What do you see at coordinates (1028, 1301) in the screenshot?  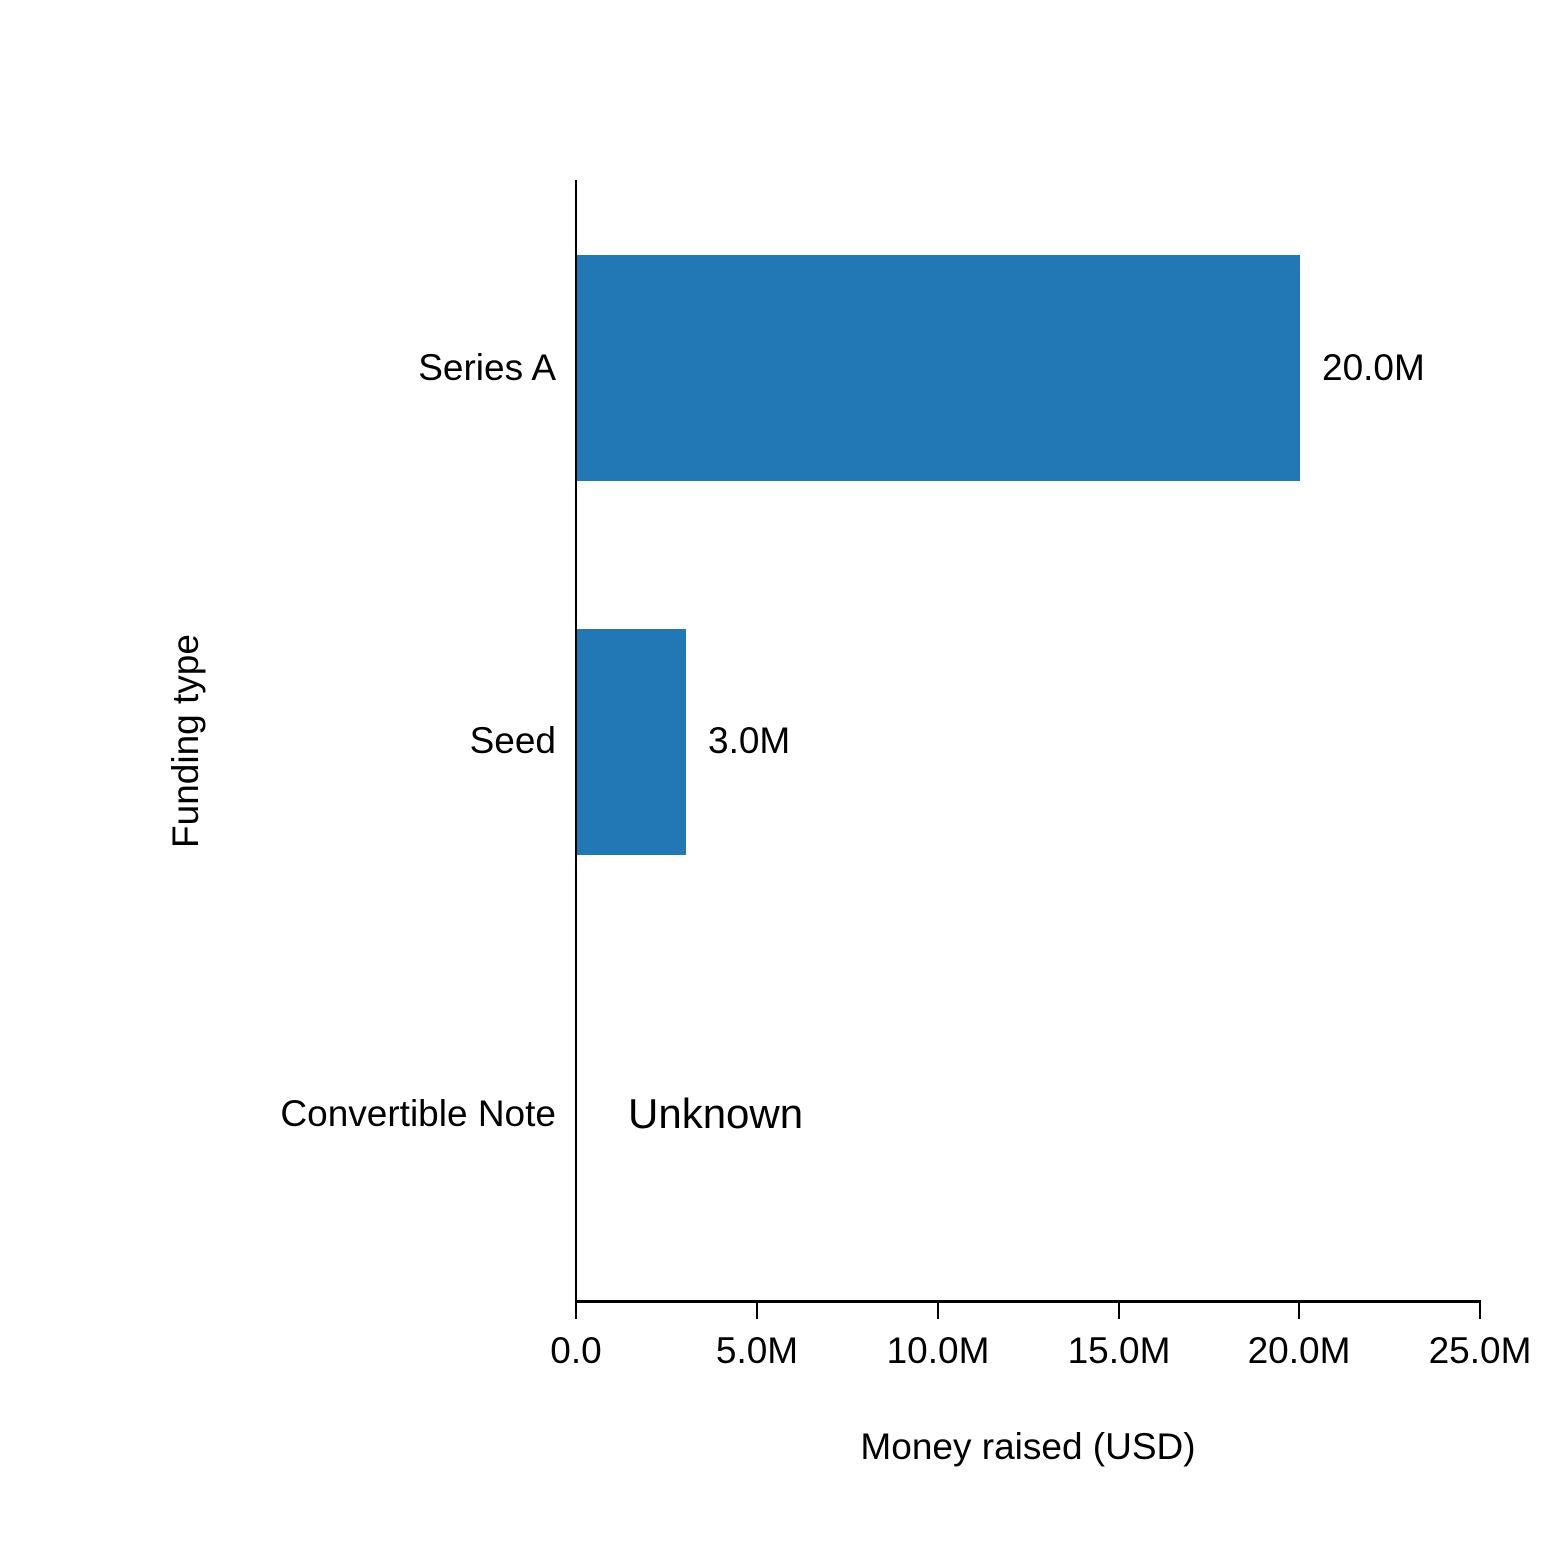 I see `x-axis-line` at bounding box center [1028, 1301].